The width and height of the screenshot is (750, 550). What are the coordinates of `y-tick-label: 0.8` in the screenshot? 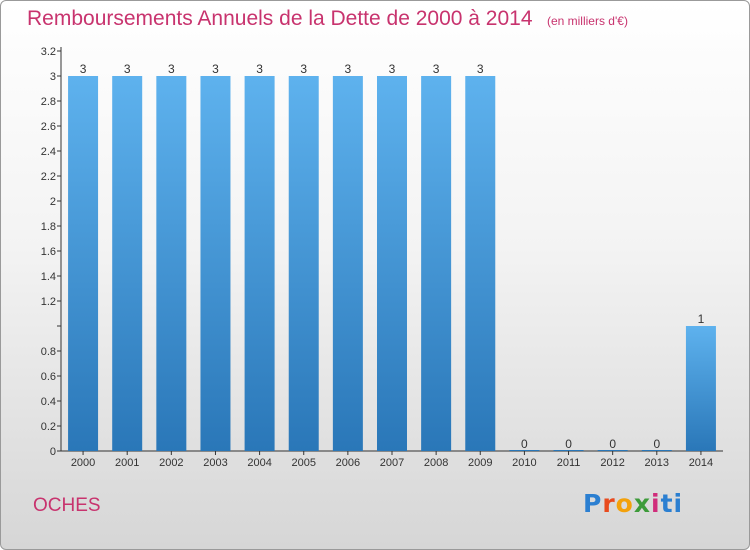 It's located at (48, 352).